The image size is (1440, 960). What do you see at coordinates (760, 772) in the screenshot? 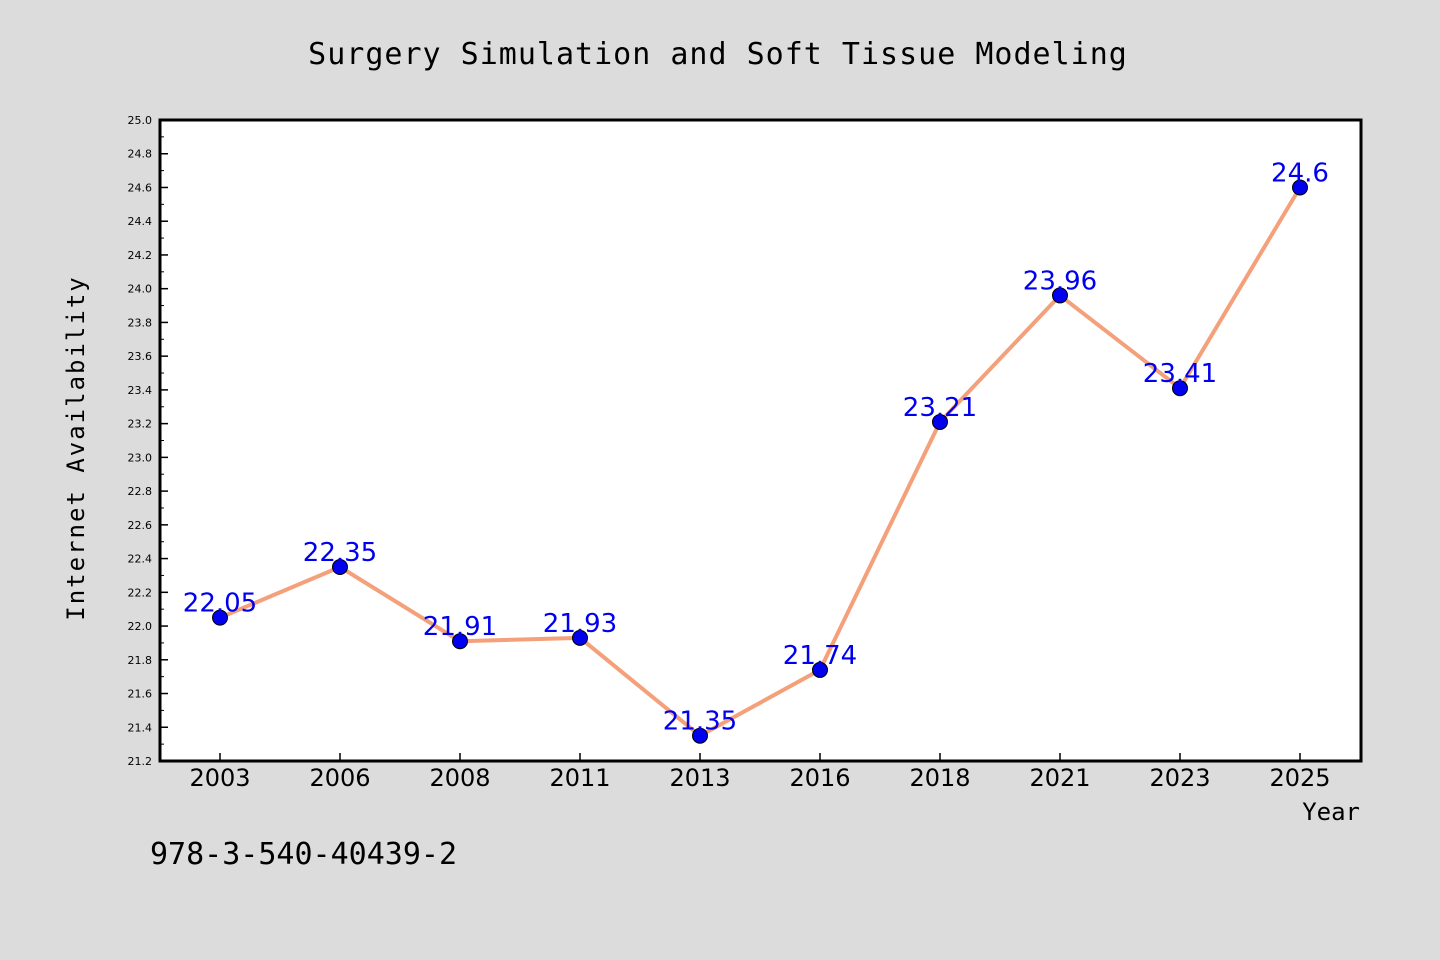
I see `x-axis: 2003 2006 2008 2011 2013 2016 2018 2021 2023 2025` at bounding box center [760, 772].